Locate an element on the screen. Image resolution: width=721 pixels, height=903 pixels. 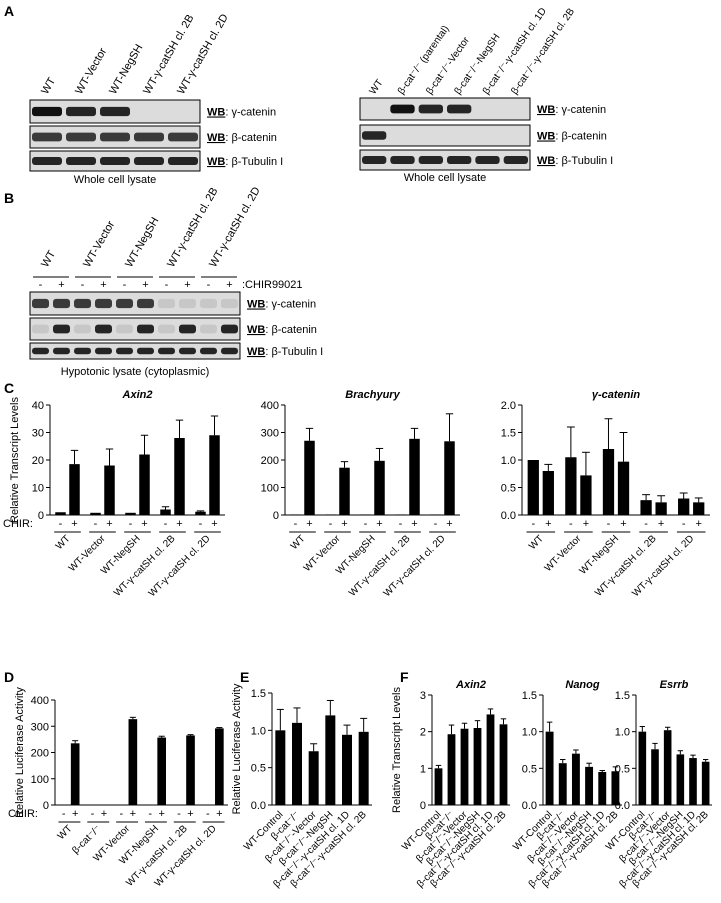
y-tick-label: 100 is located at coordinates (270, 489).